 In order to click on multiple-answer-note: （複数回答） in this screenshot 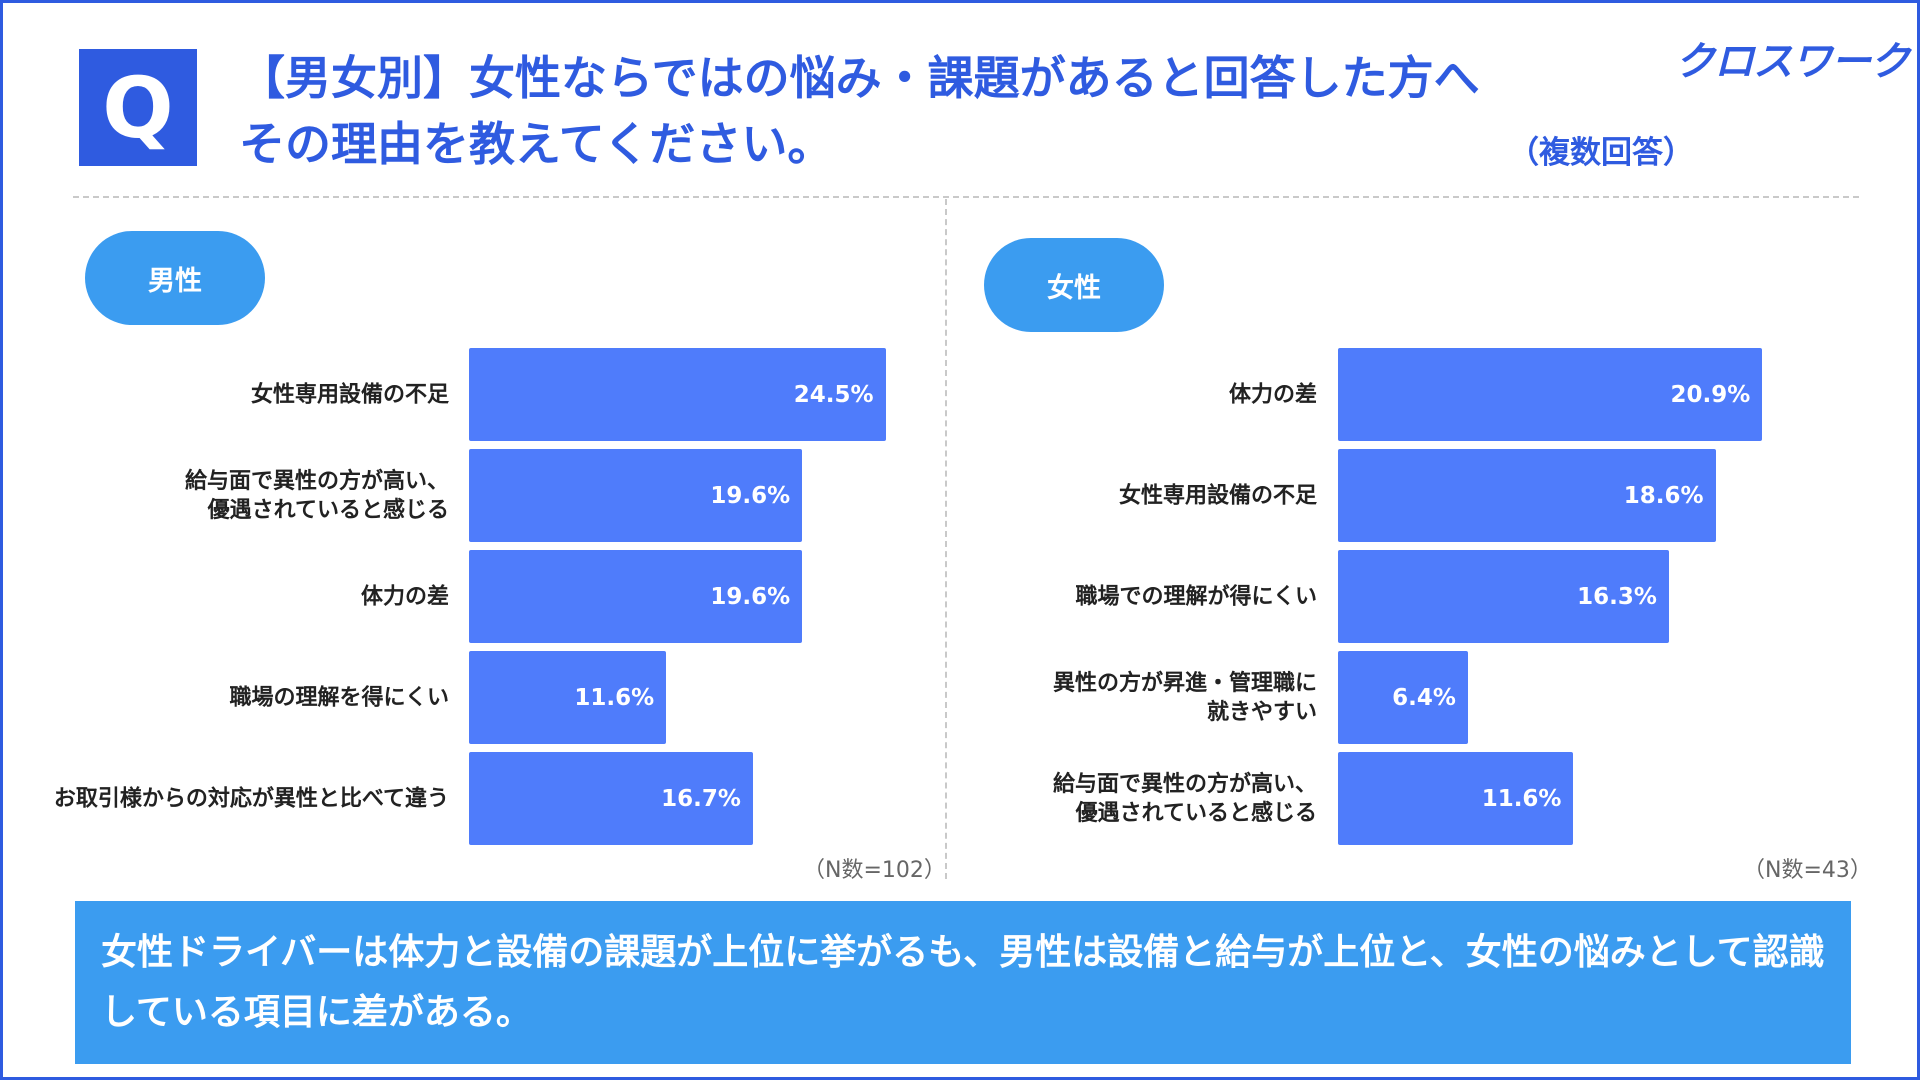, I will do `click(1601, 153)`.